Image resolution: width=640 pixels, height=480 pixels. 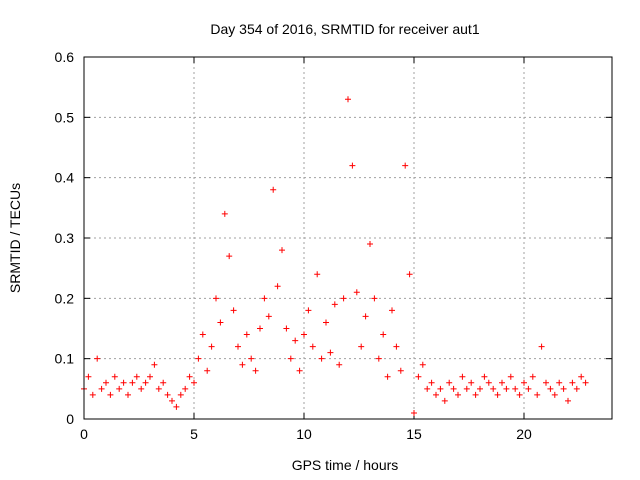 I want to click on y-tick-label: 0.5, so click(x=65, y=117).